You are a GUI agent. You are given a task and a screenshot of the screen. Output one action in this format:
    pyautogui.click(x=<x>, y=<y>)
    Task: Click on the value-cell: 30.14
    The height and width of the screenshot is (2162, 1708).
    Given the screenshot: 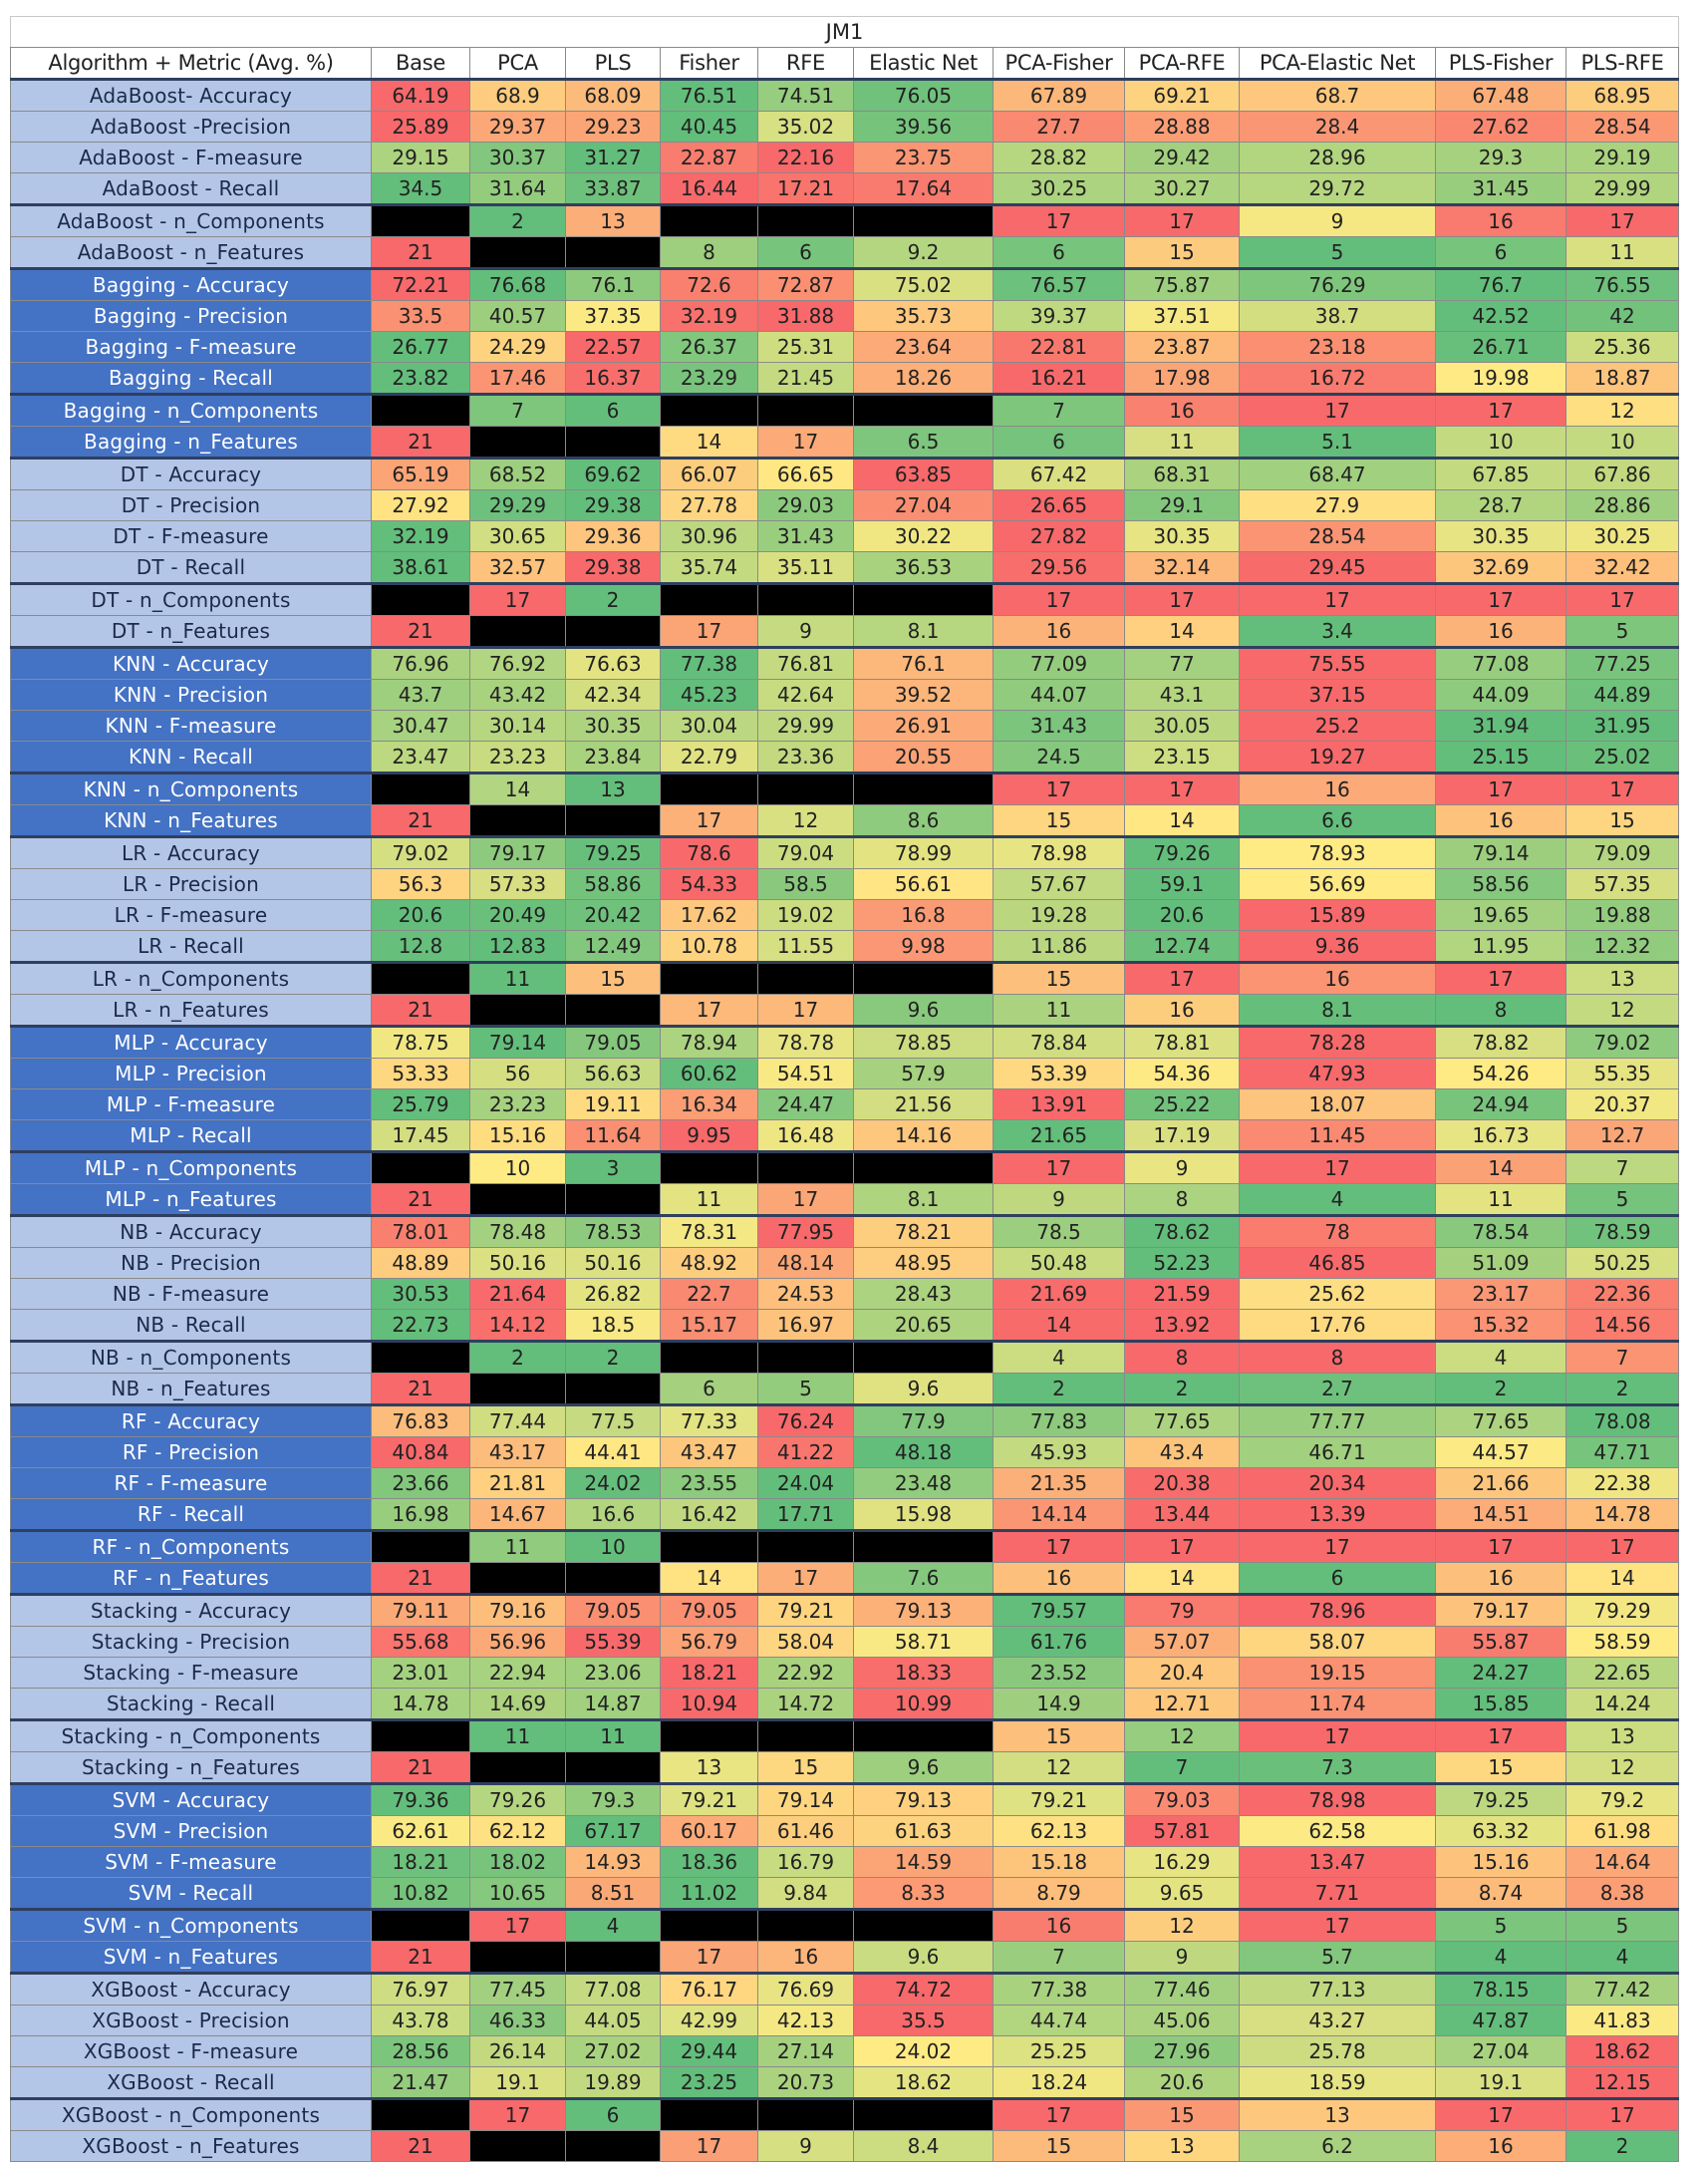 What is the action you would take?
    pyautogui.click(x=517, y=726)
    